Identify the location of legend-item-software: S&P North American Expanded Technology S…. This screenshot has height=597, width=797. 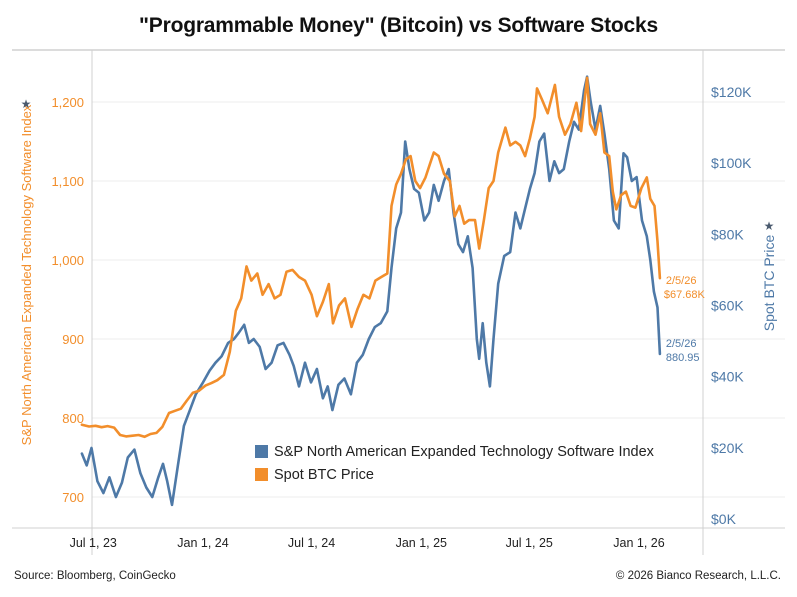
(454, 451).